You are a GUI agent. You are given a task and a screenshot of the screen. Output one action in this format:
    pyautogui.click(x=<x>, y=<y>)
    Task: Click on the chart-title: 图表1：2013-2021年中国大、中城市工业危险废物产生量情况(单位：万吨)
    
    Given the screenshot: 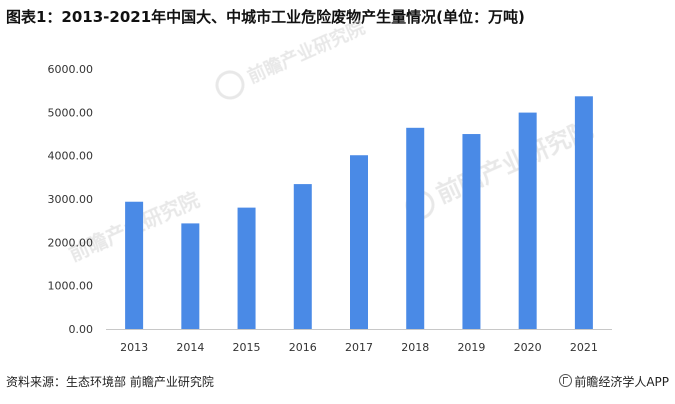 What is the action you would take?
    pyautogui.click(x=265, y=17)
    